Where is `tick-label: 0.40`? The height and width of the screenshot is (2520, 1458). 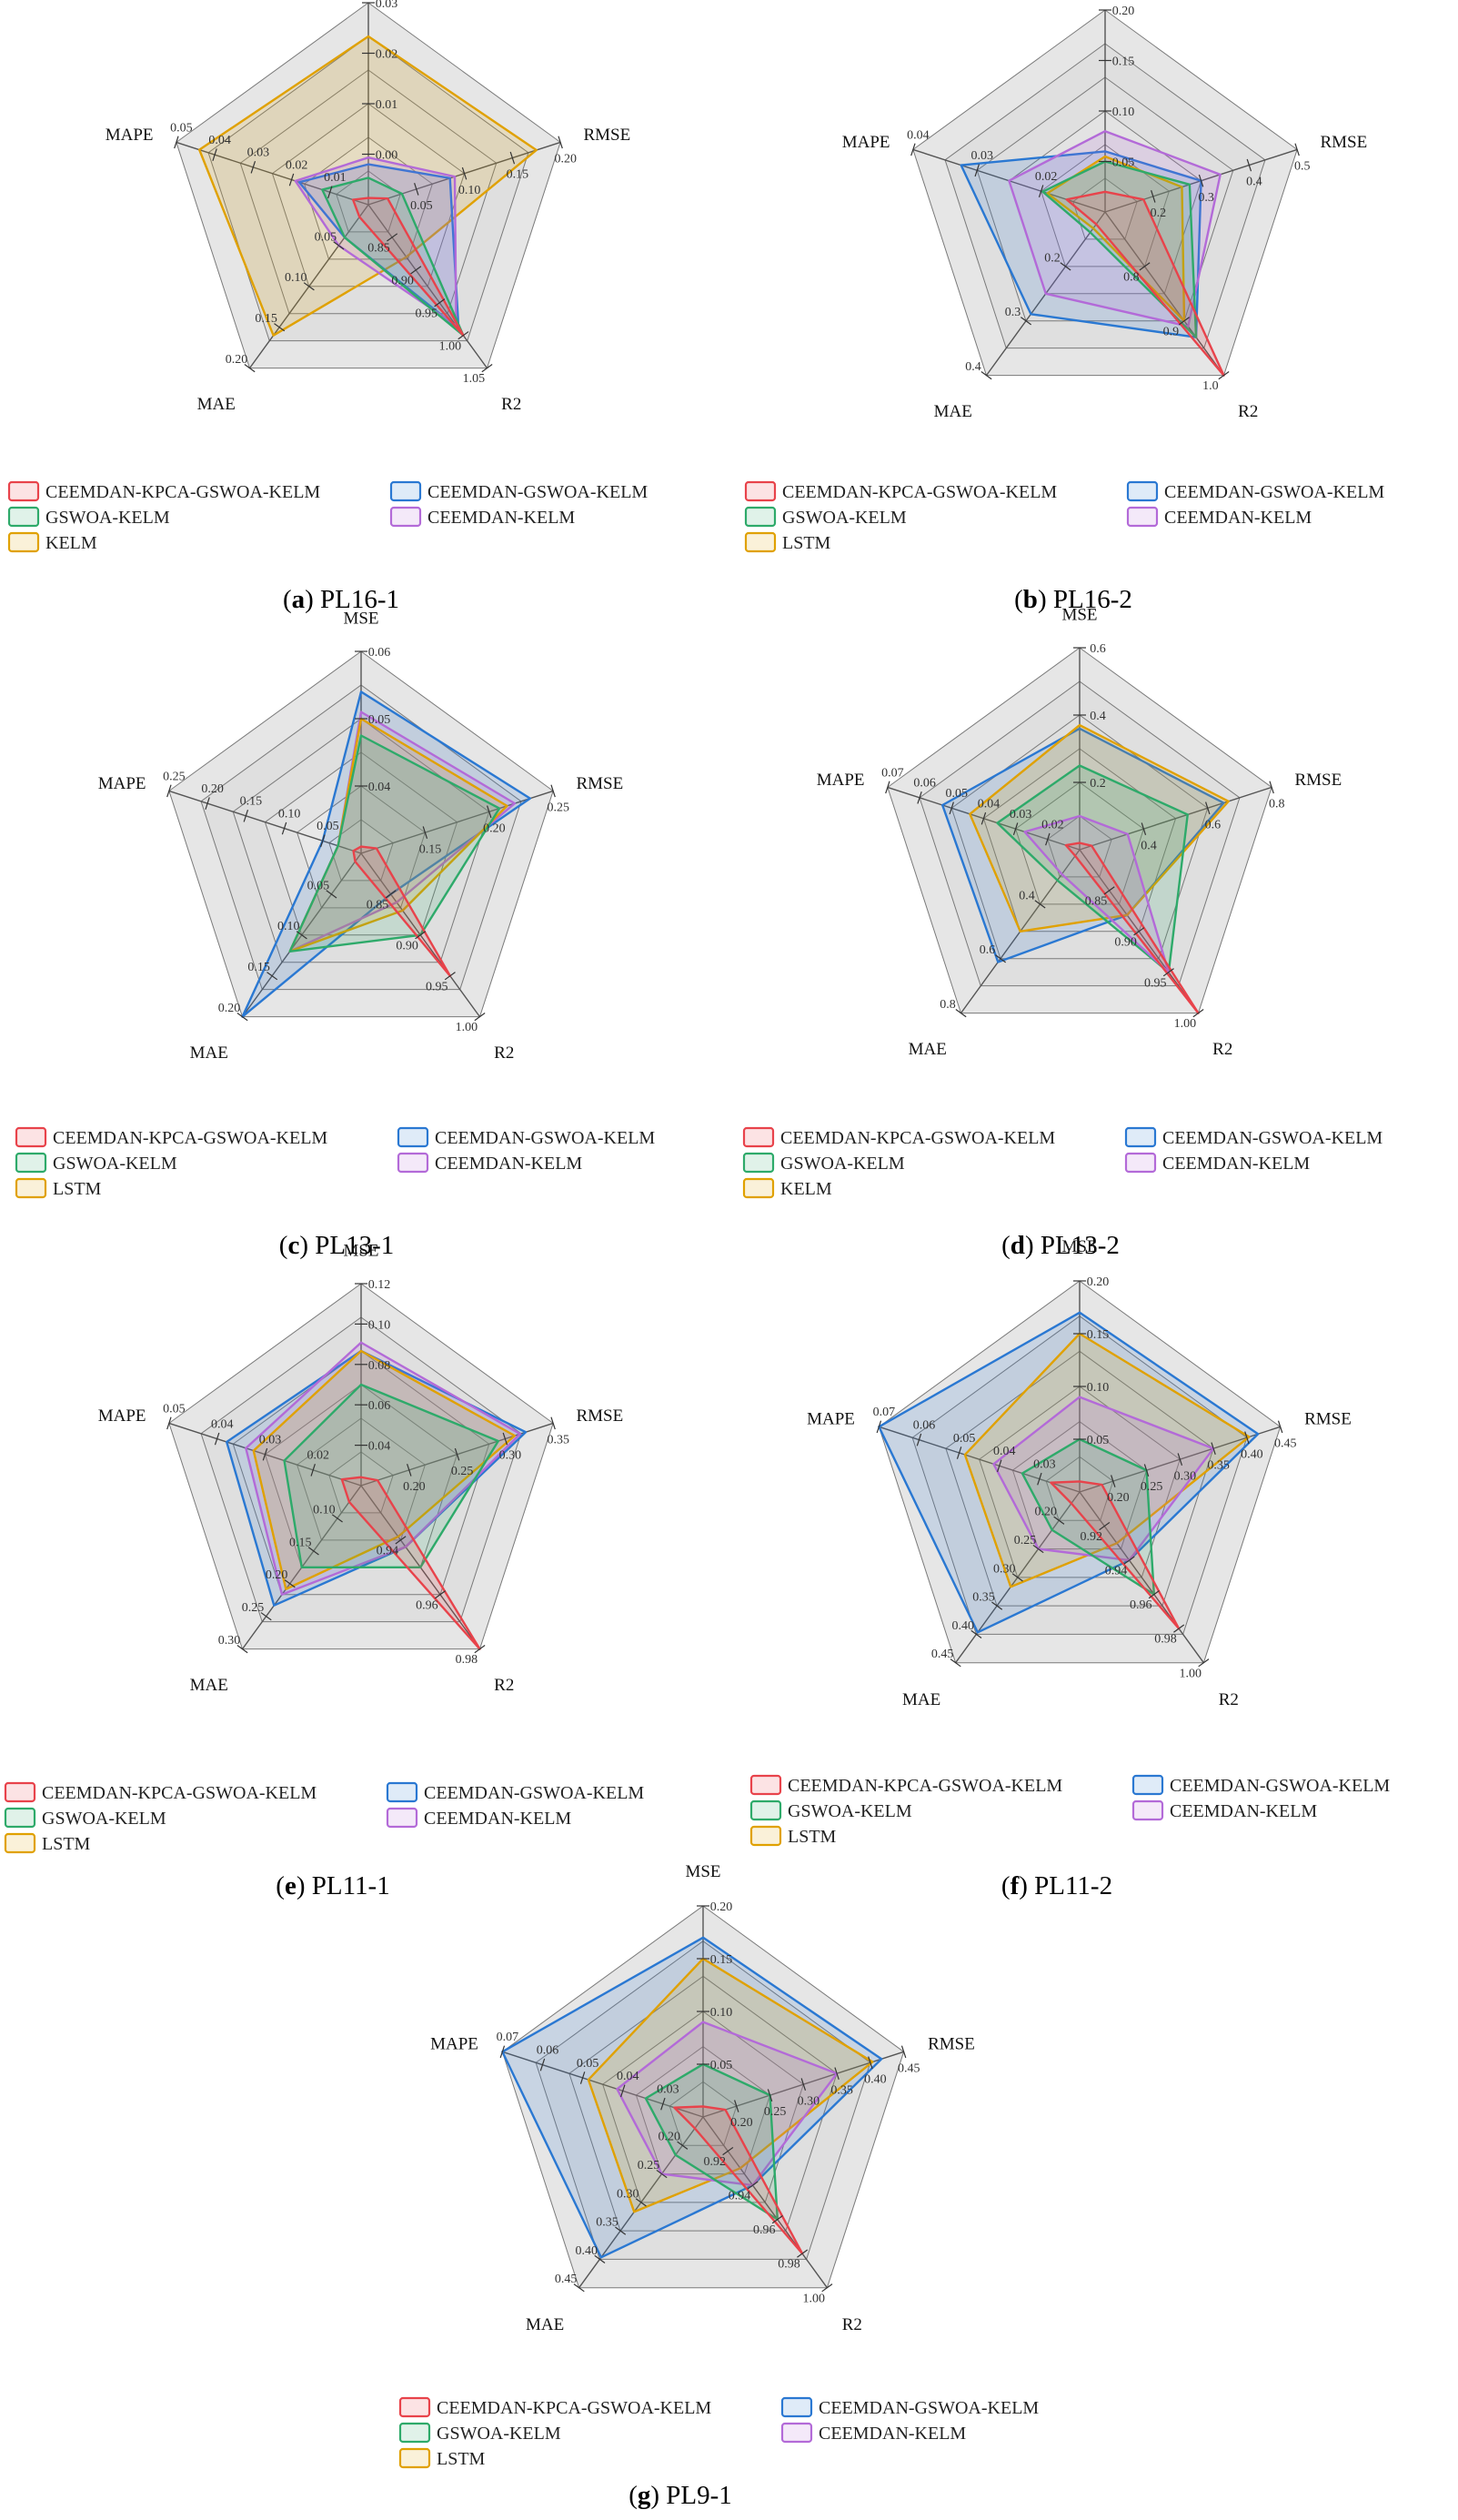 tick-label: 0.40 is located at coordinates (875, 2079).